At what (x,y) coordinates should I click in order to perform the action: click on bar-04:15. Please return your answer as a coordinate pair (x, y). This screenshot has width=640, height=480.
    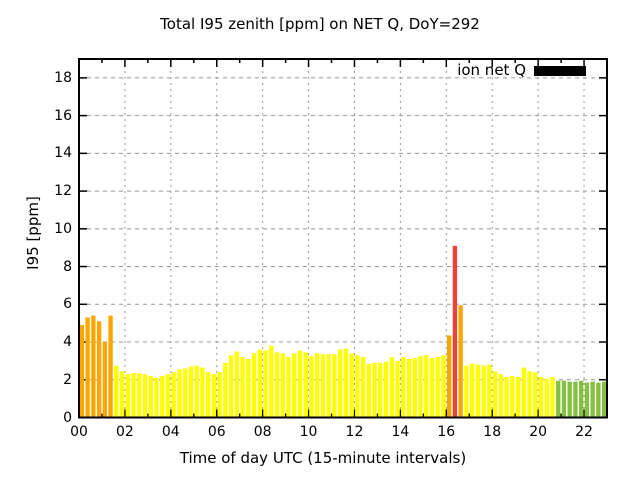
    Looking at the image, I should click on (179, 393).